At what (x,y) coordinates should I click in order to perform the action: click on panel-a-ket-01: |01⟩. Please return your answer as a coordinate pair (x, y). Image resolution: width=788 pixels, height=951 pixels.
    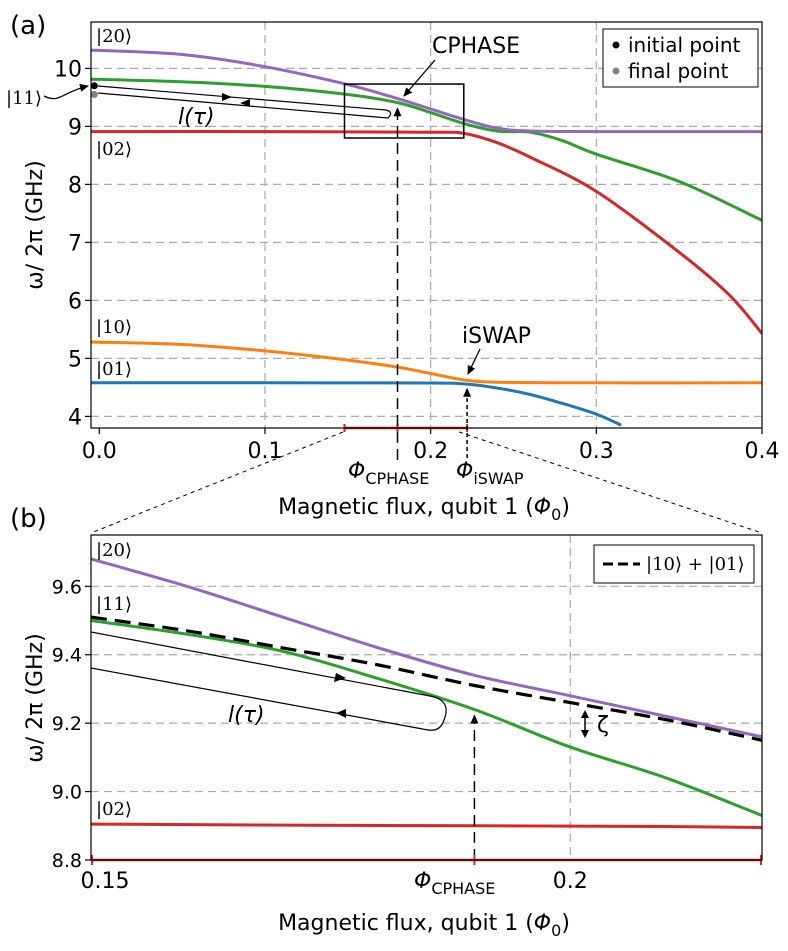
    Looking at the image, I should click on (114, 369).